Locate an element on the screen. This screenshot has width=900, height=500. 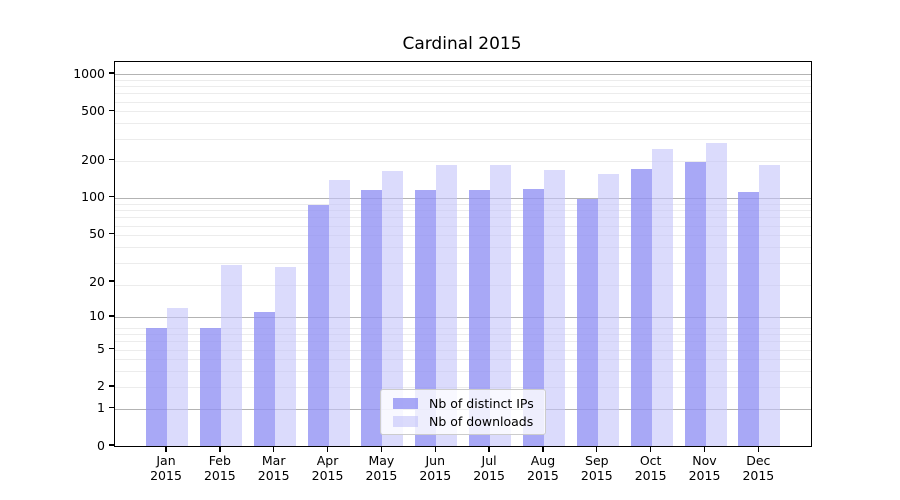
bar-downloads-sep is located at coordinates (608, 310).